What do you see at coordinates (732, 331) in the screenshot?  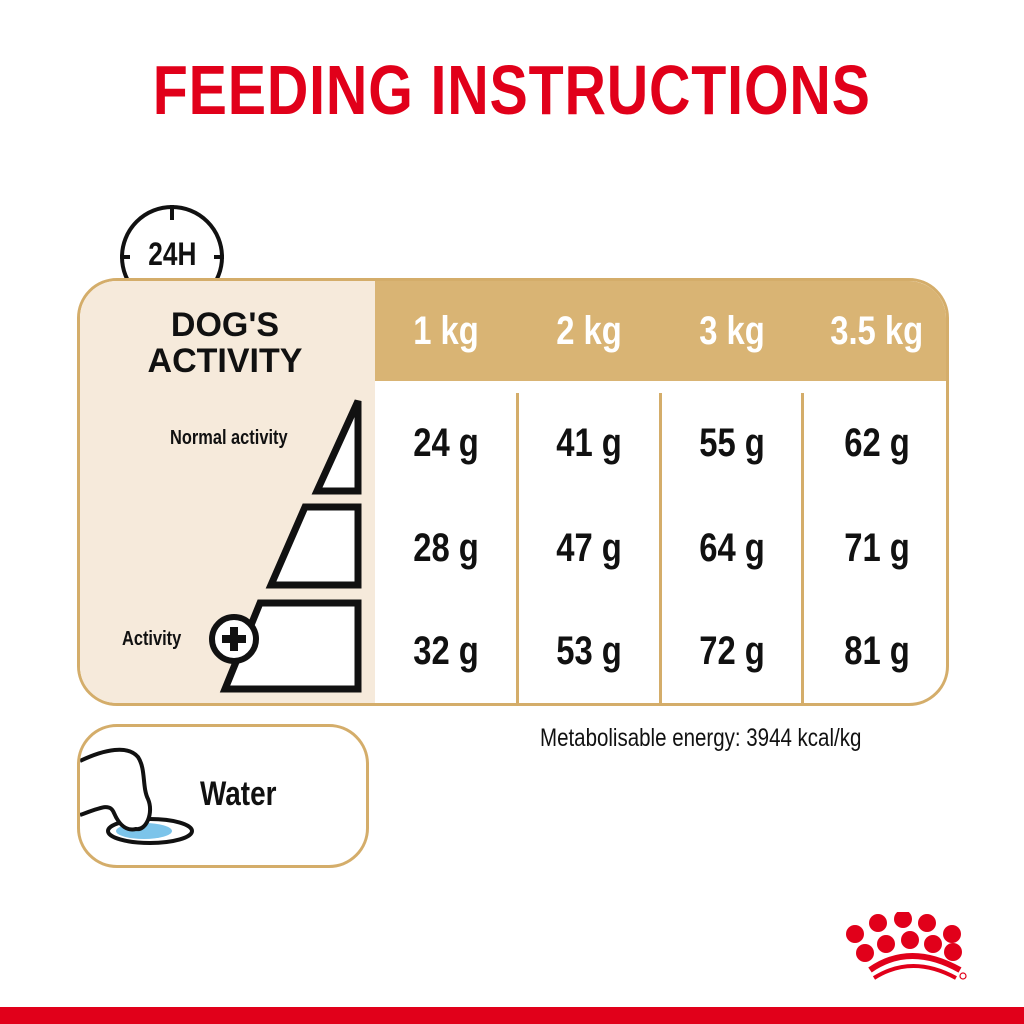 I see `column-header: 3 kg` at bounding box center [732, 331].